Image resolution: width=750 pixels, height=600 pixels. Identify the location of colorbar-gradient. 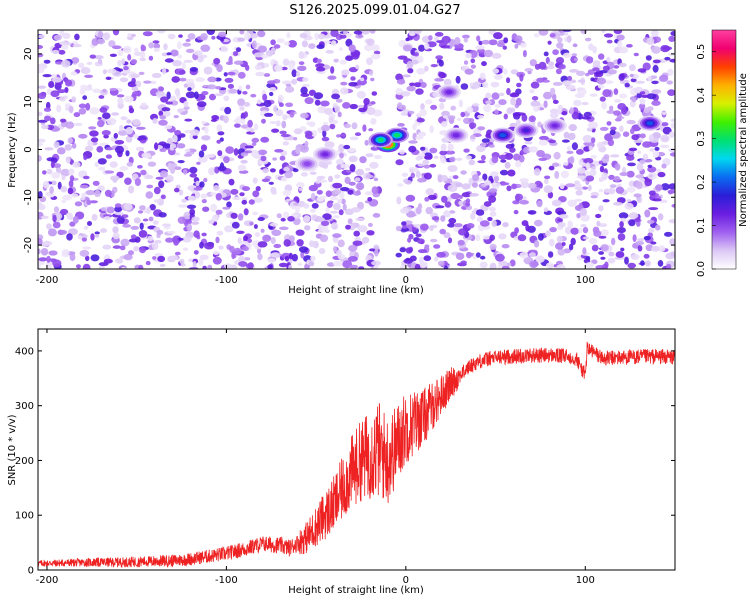
(724, 149).